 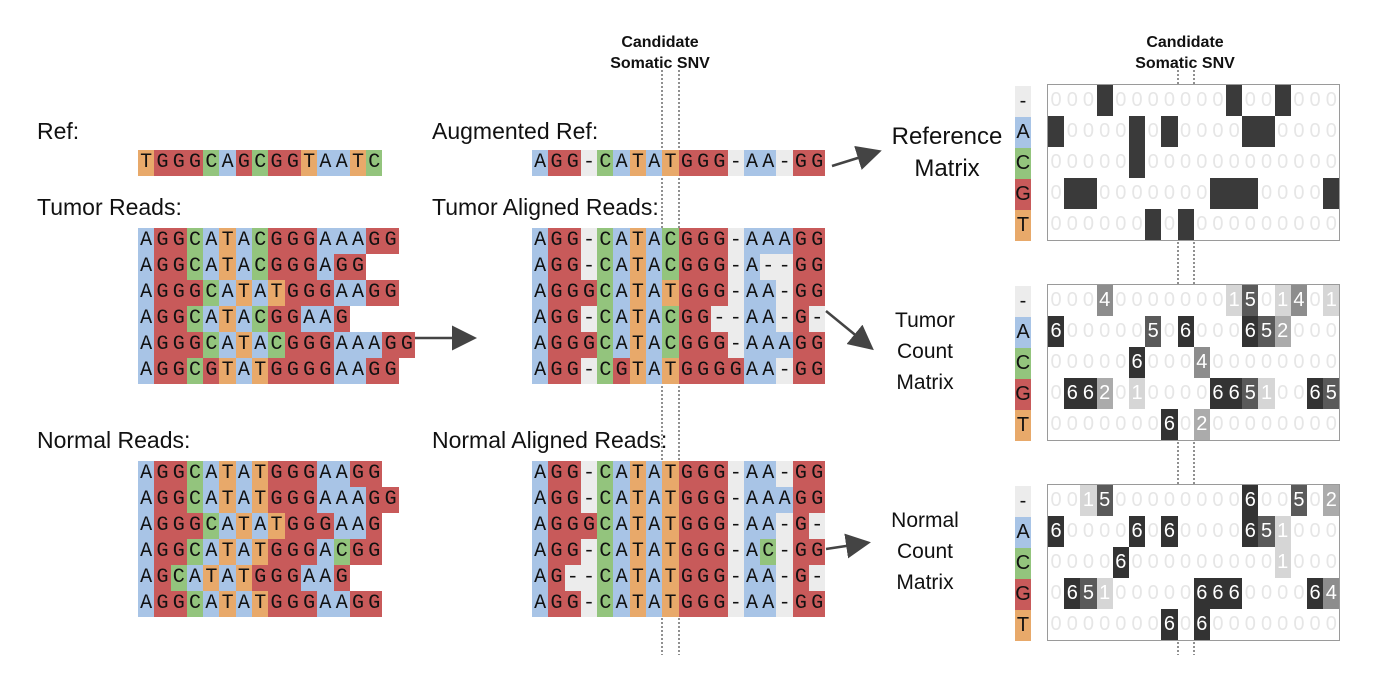 I want to click on matrix-cell: 1, so click(x=1282, y=531).